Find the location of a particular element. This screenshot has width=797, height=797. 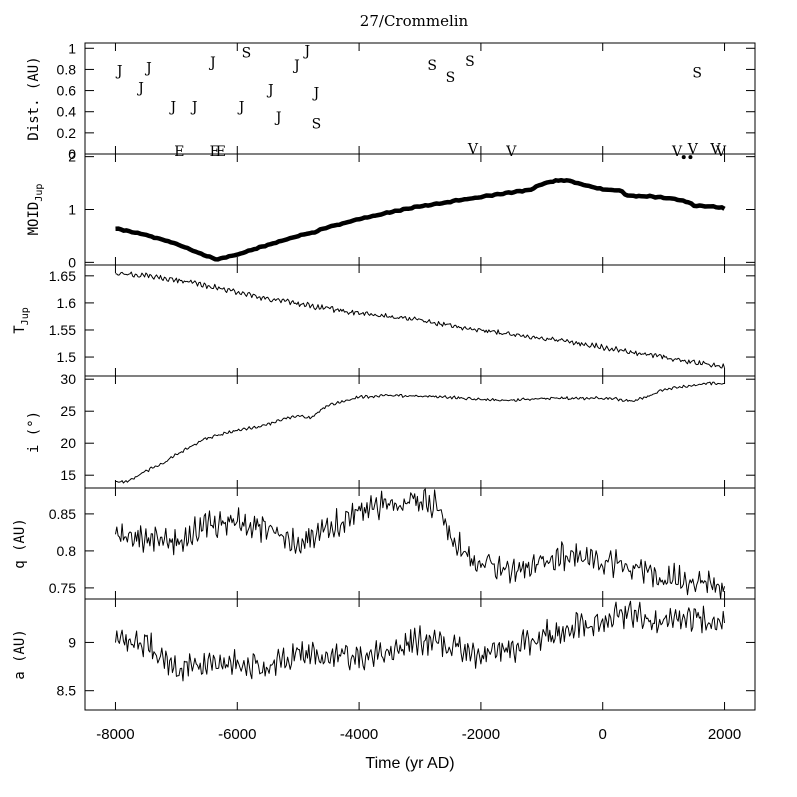

panel-q-ticks: 0.75 0.8 0.85 is located at coordinates (402, 543).